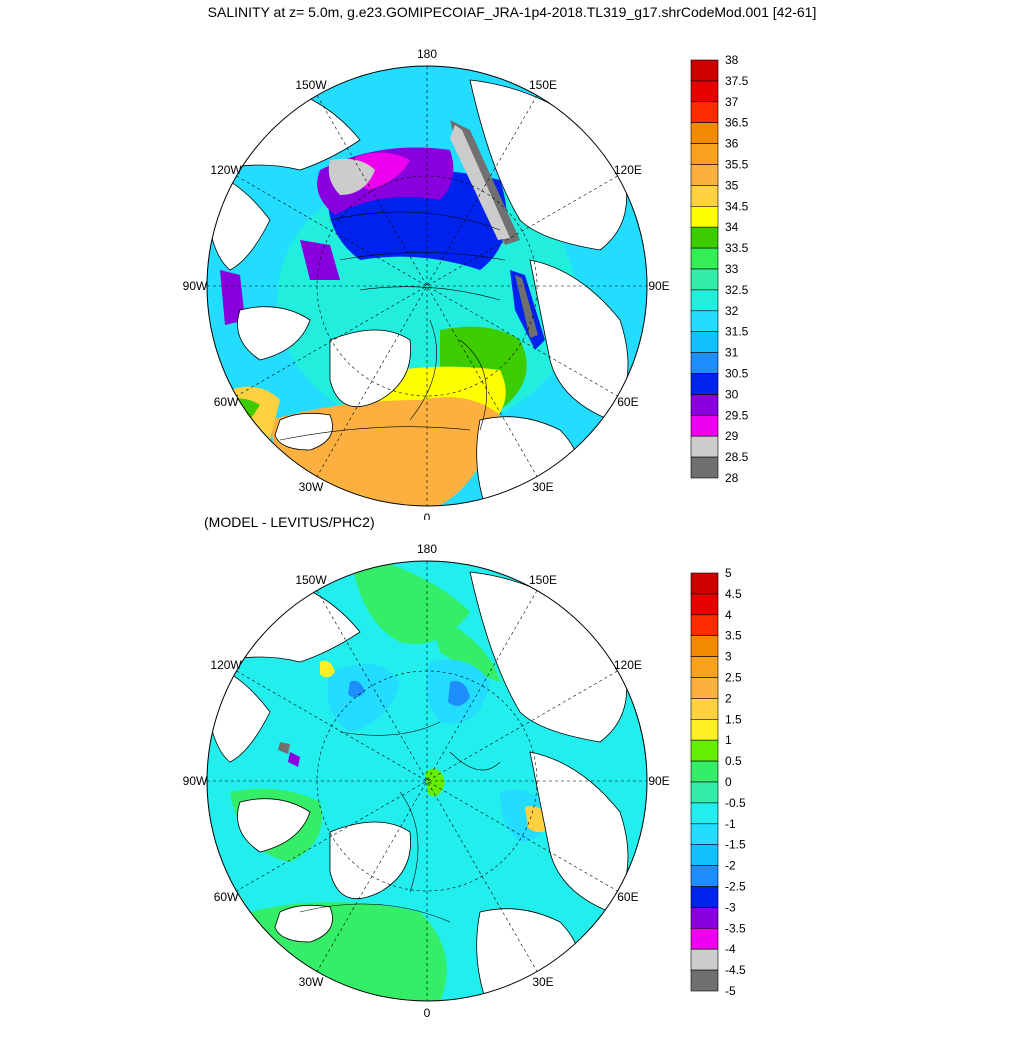  What do you see at coordinates (733, 594) in the screenshot?
I see `colorbar-label: 4.5` at bounding box center [733, 594].